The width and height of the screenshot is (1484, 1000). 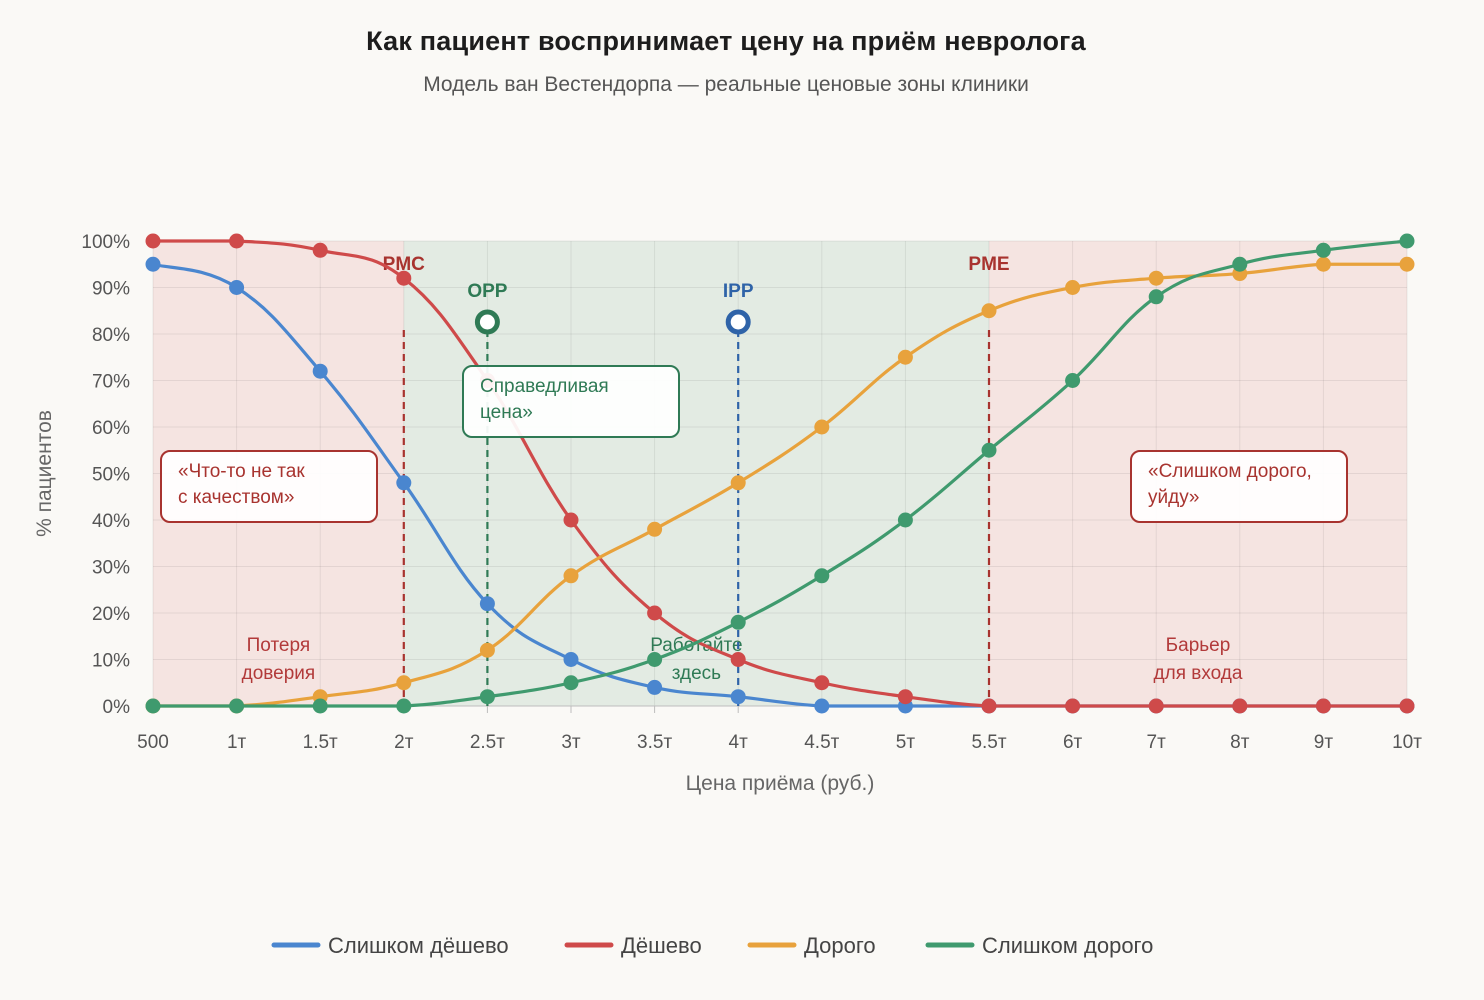 I want to click on callout-text-0: «Что-то не так, so click(x=241, y=471).